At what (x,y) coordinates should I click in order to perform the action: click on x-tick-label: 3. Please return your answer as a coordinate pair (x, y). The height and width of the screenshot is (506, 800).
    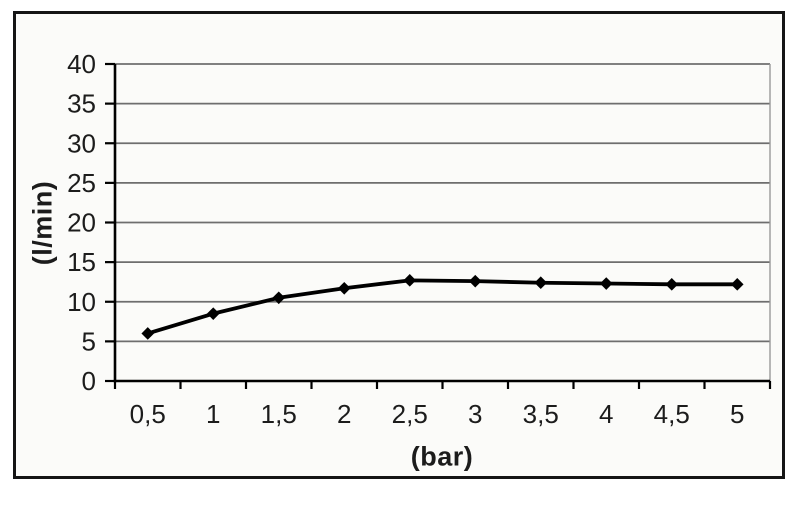
    Looking at the image, I should click on (475, 414).